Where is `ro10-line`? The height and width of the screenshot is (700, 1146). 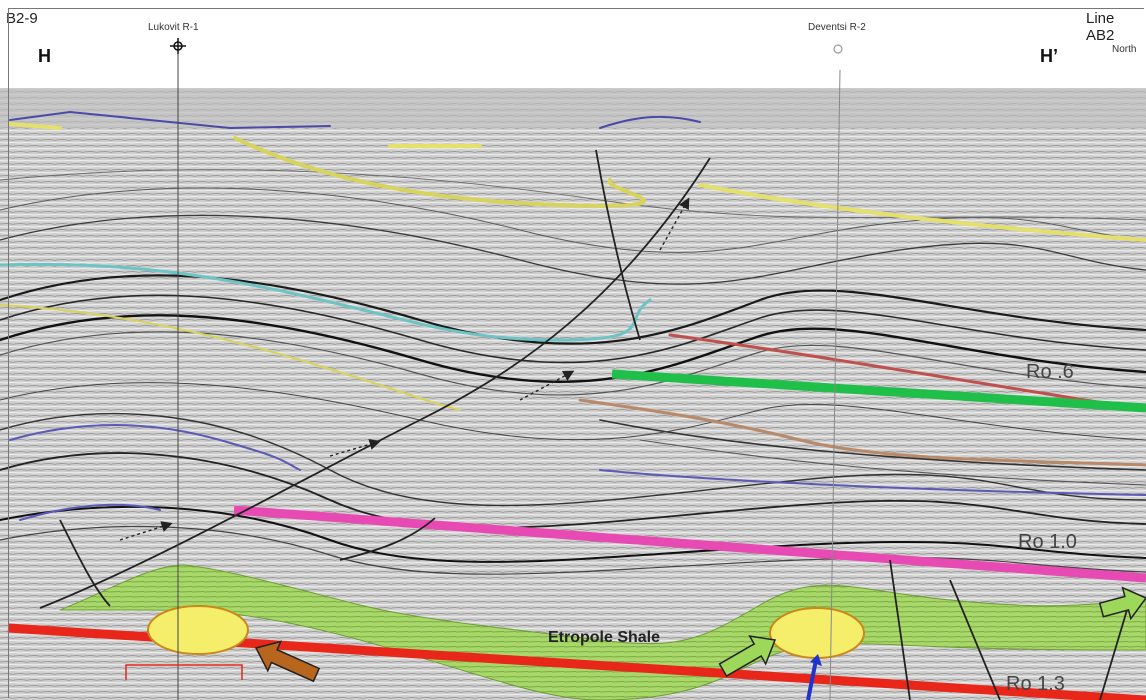 ro10-line is located at coordinates (689, 544).